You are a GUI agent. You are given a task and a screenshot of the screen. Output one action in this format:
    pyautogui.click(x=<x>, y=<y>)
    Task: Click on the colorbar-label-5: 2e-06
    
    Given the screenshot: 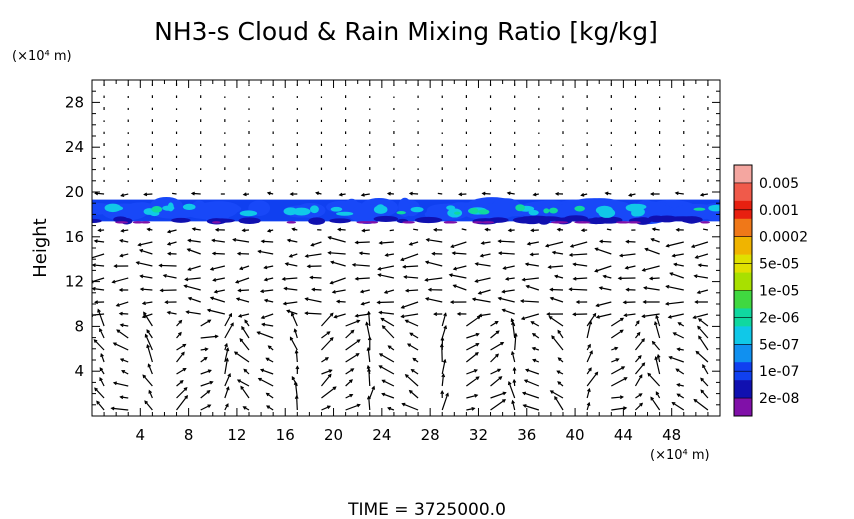 What is the action you would take?
    pyautogui.click(x=779, y=318)
    